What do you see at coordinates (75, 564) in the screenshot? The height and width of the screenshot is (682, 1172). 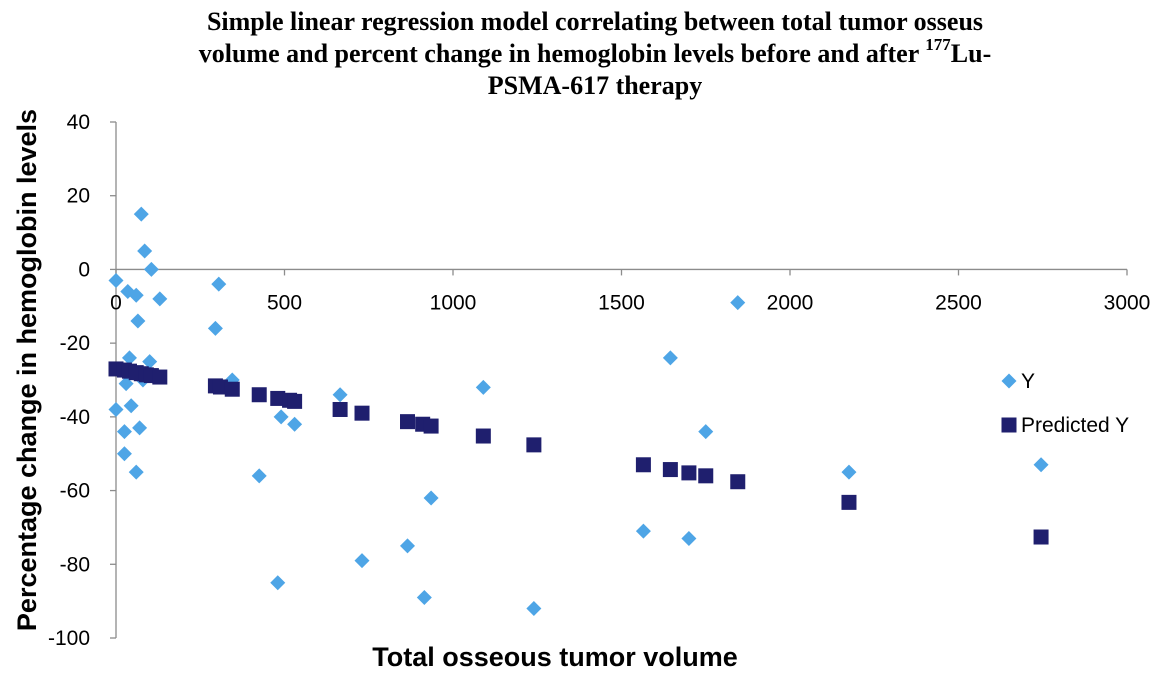 I see `y-tick-label: -80` at bounding box center [75, 564].